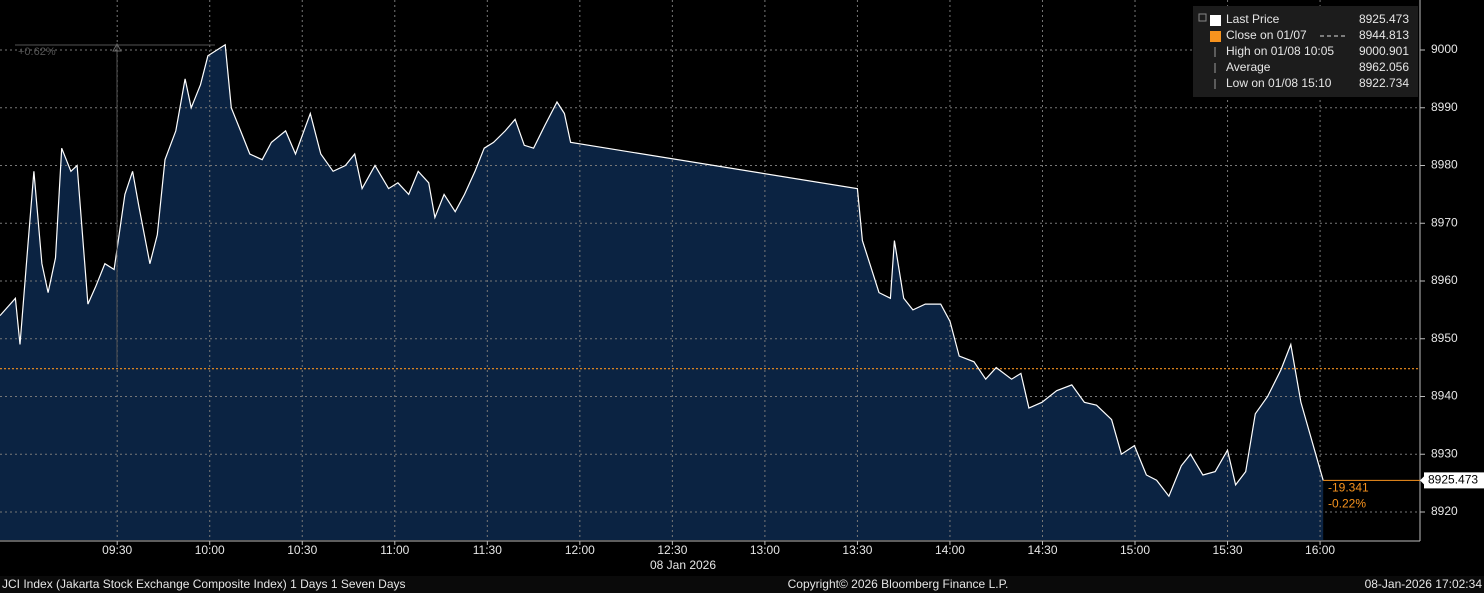 The image size is (1484, 593). Describe the element at coordinates (1347, 504) in the screenshot. I see `change-pct-label: -0.22%` at that location.